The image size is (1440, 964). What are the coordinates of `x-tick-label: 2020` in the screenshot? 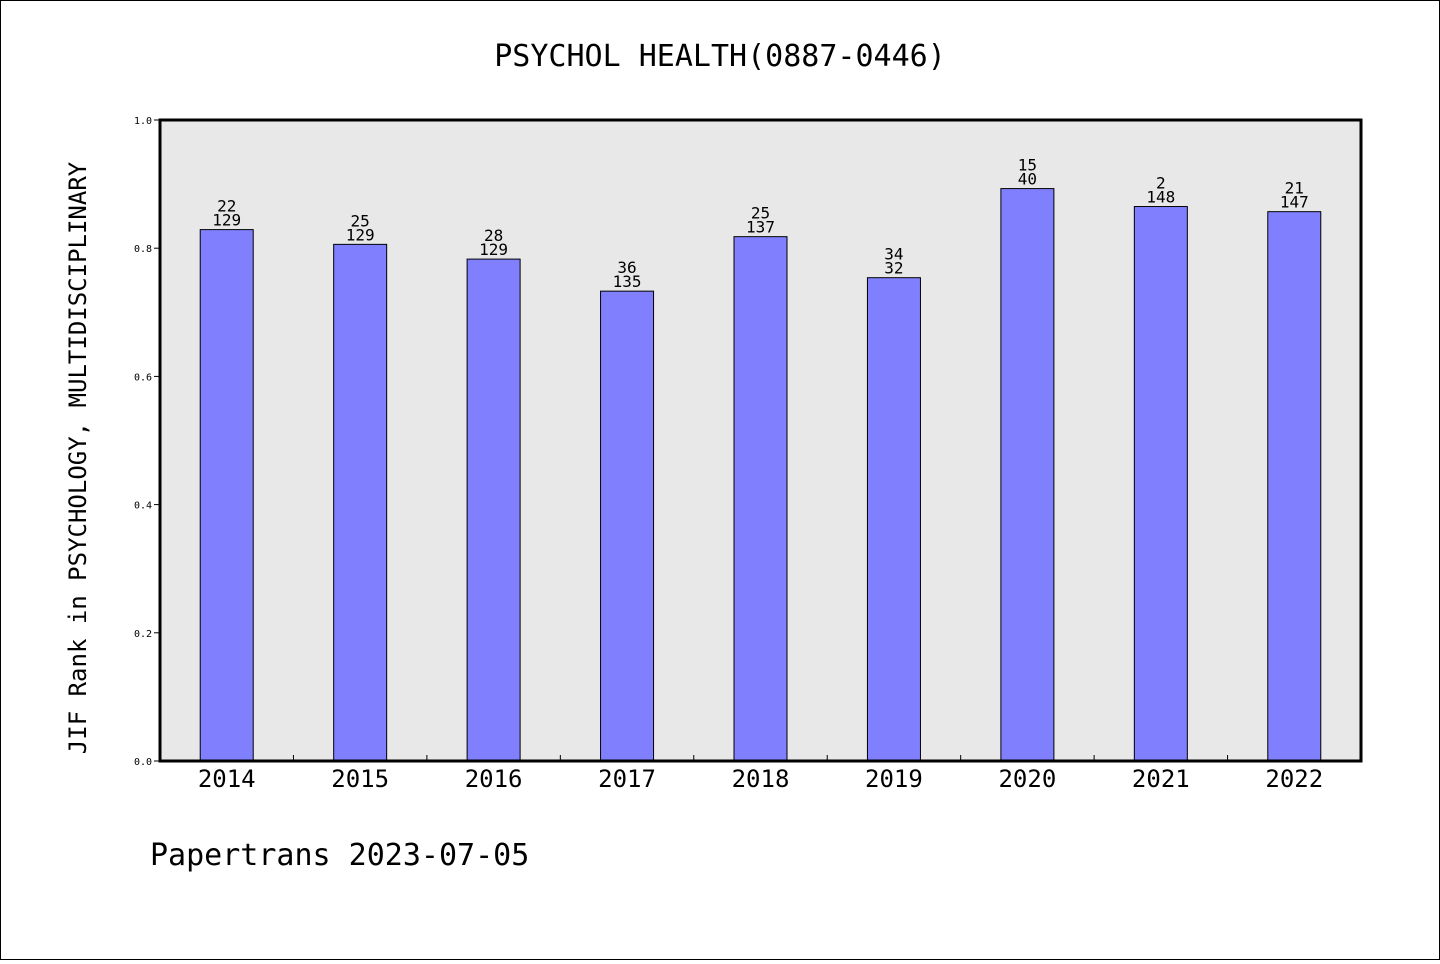 It's located at (1027, 779).